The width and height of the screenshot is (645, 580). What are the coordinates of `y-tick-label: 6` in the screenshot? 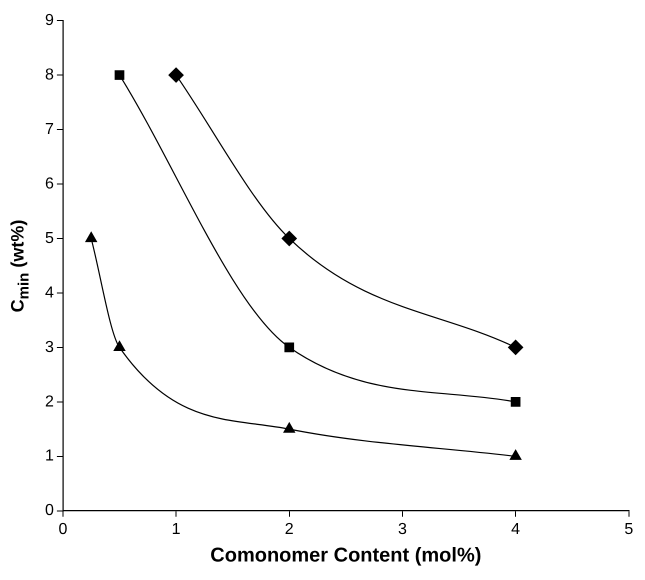 It's located at (49, 183).